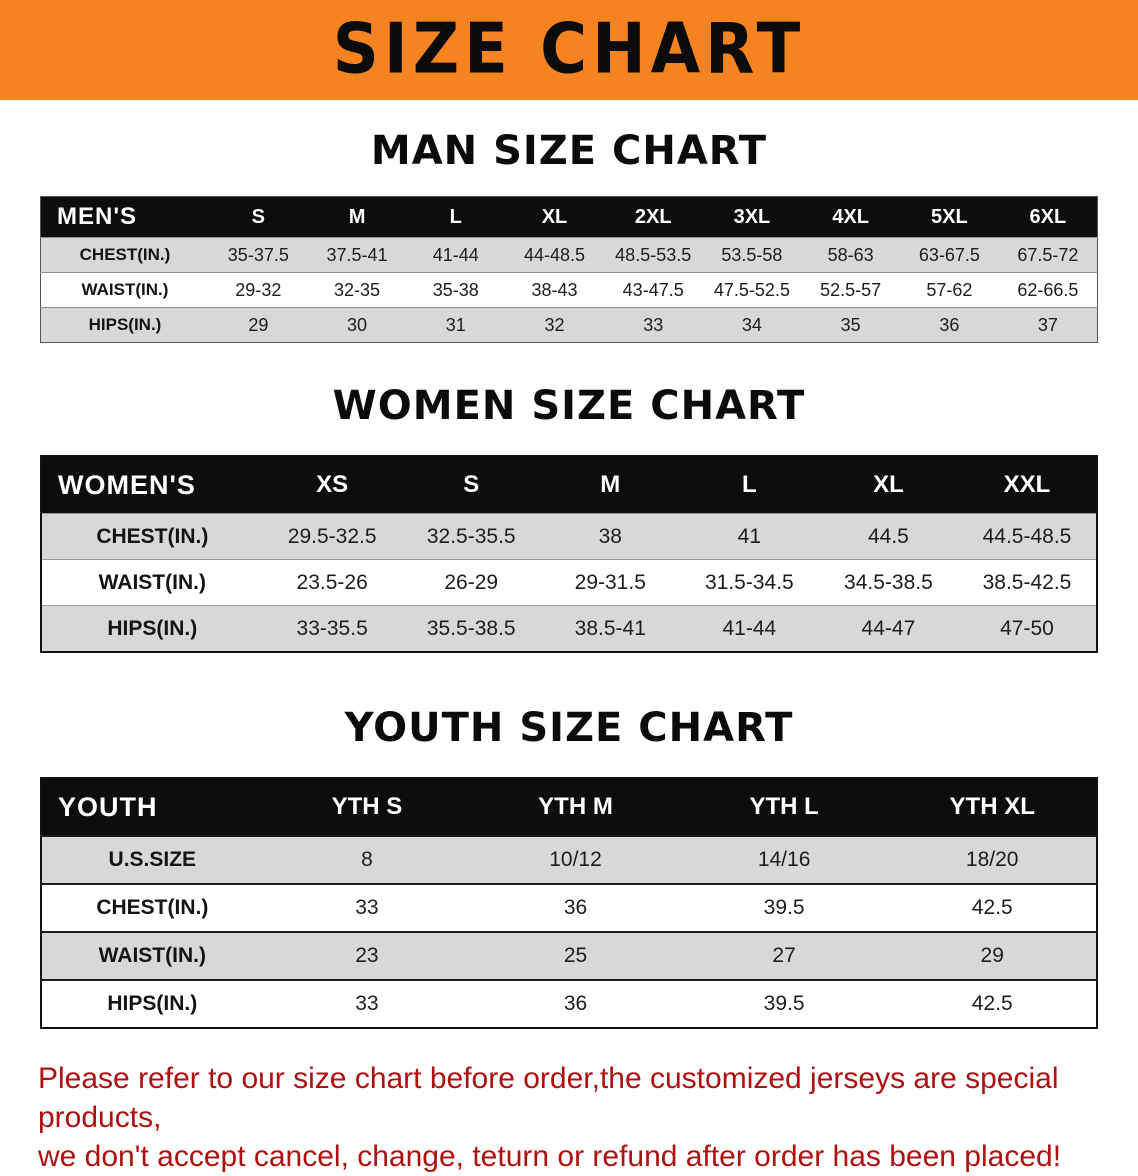  Describe the element at coordinates (992, 907) in the screenshot. I see `size-value-cell: 42.5` at that location.